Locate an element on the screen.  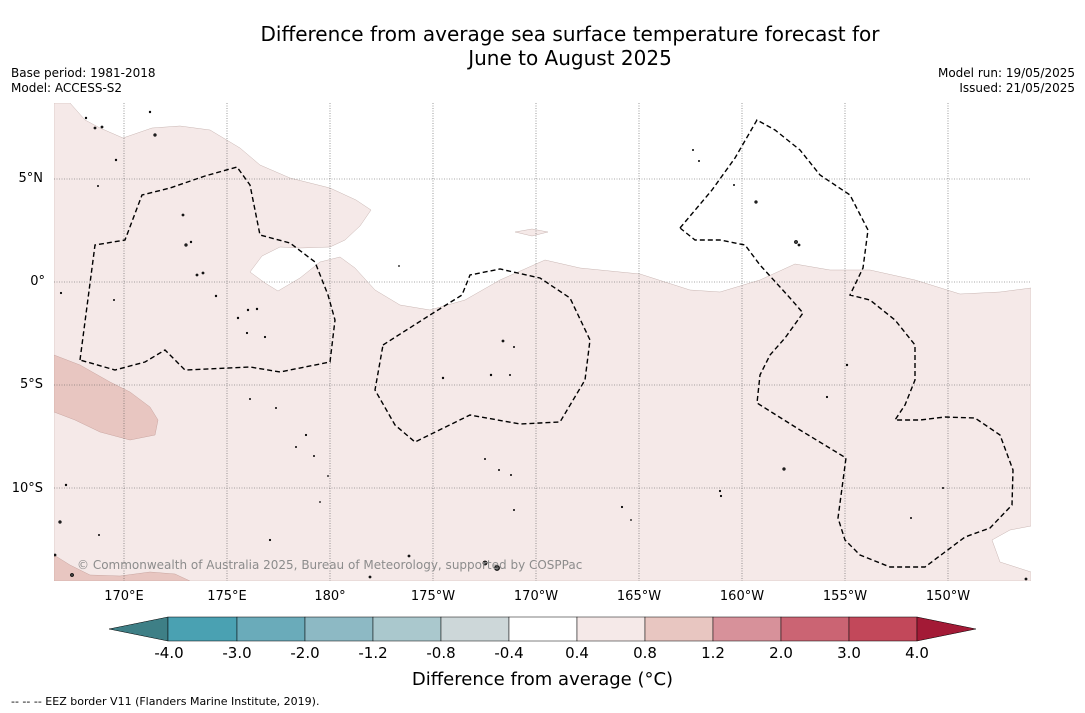
meta-right: Model run: 19/05/2025 Issued: 21/05/2025 is located at coordinates (1006, 80).